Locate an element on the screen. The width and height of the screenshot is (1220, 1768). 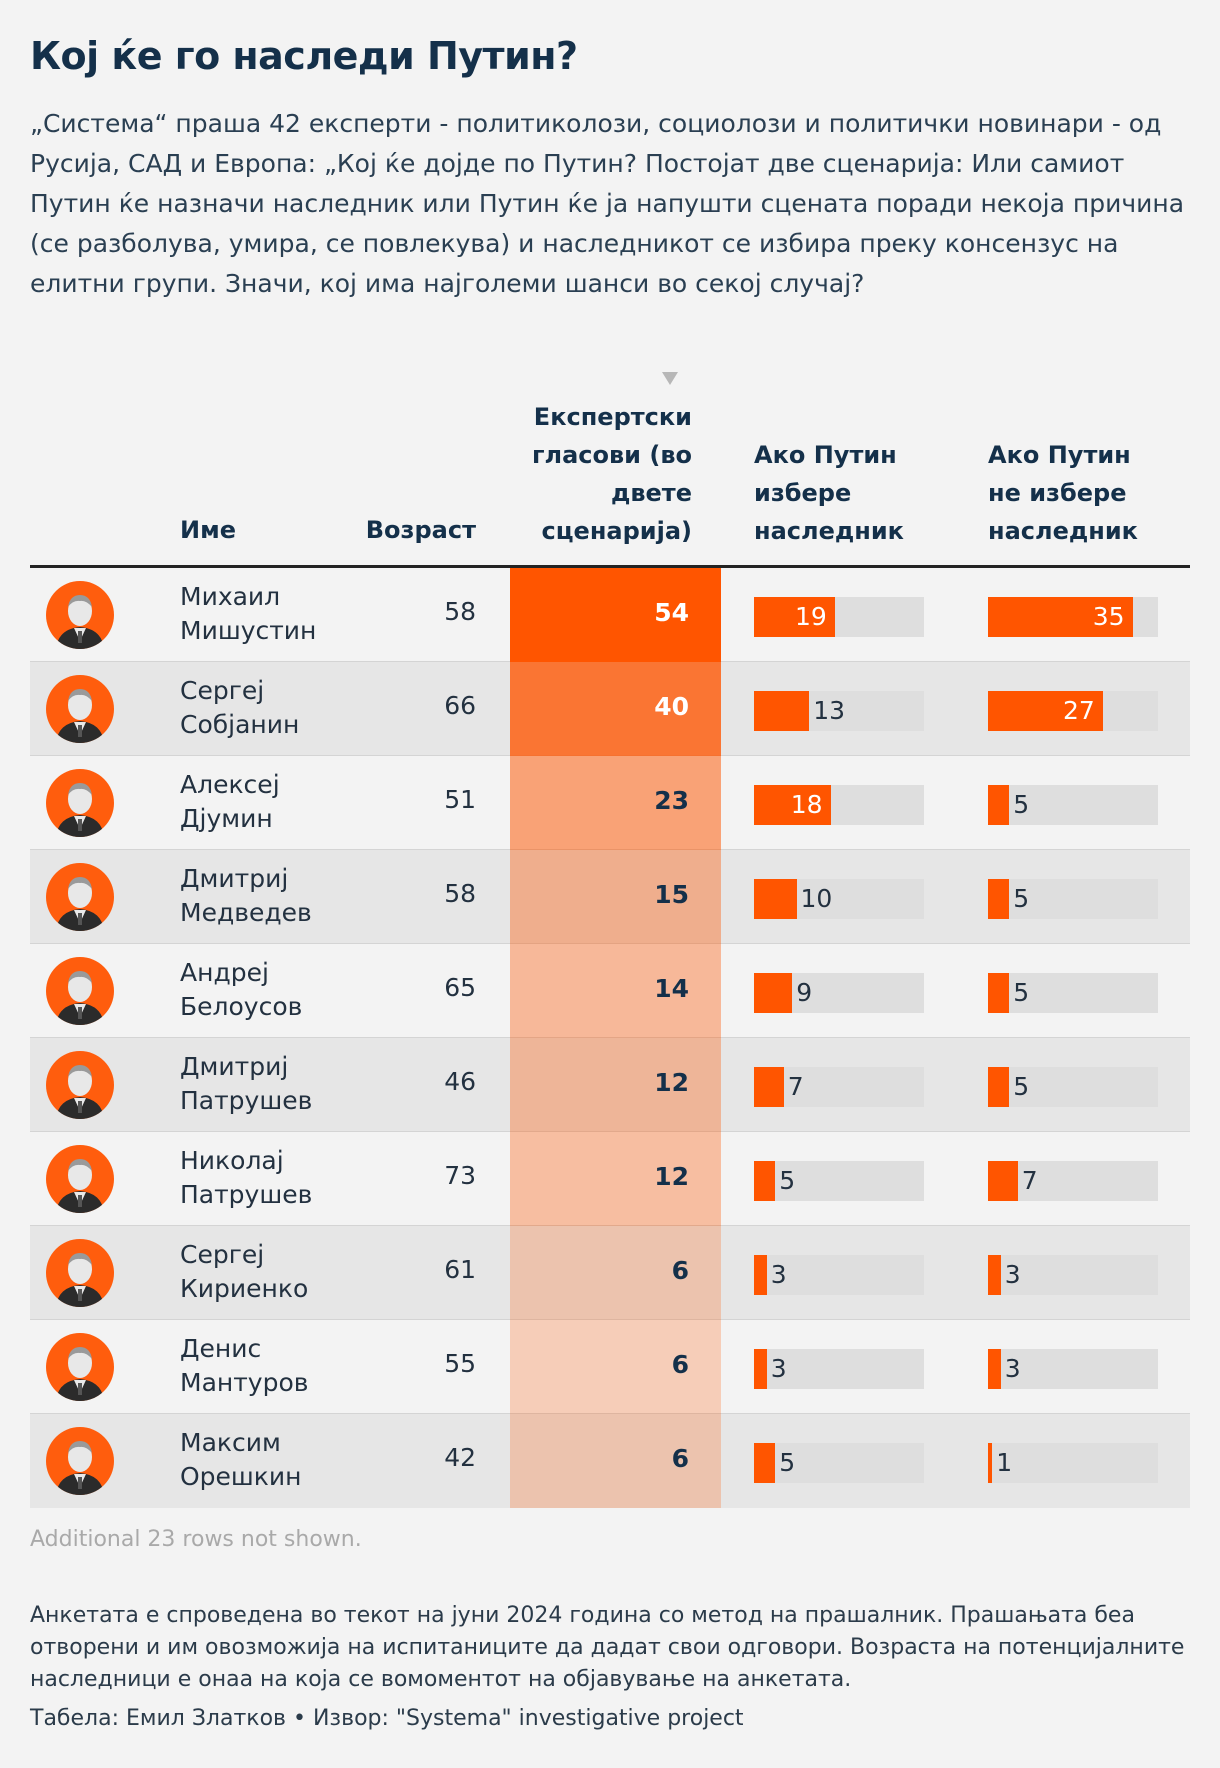
chosen-value: 13 is located at coordinates (829, 710).